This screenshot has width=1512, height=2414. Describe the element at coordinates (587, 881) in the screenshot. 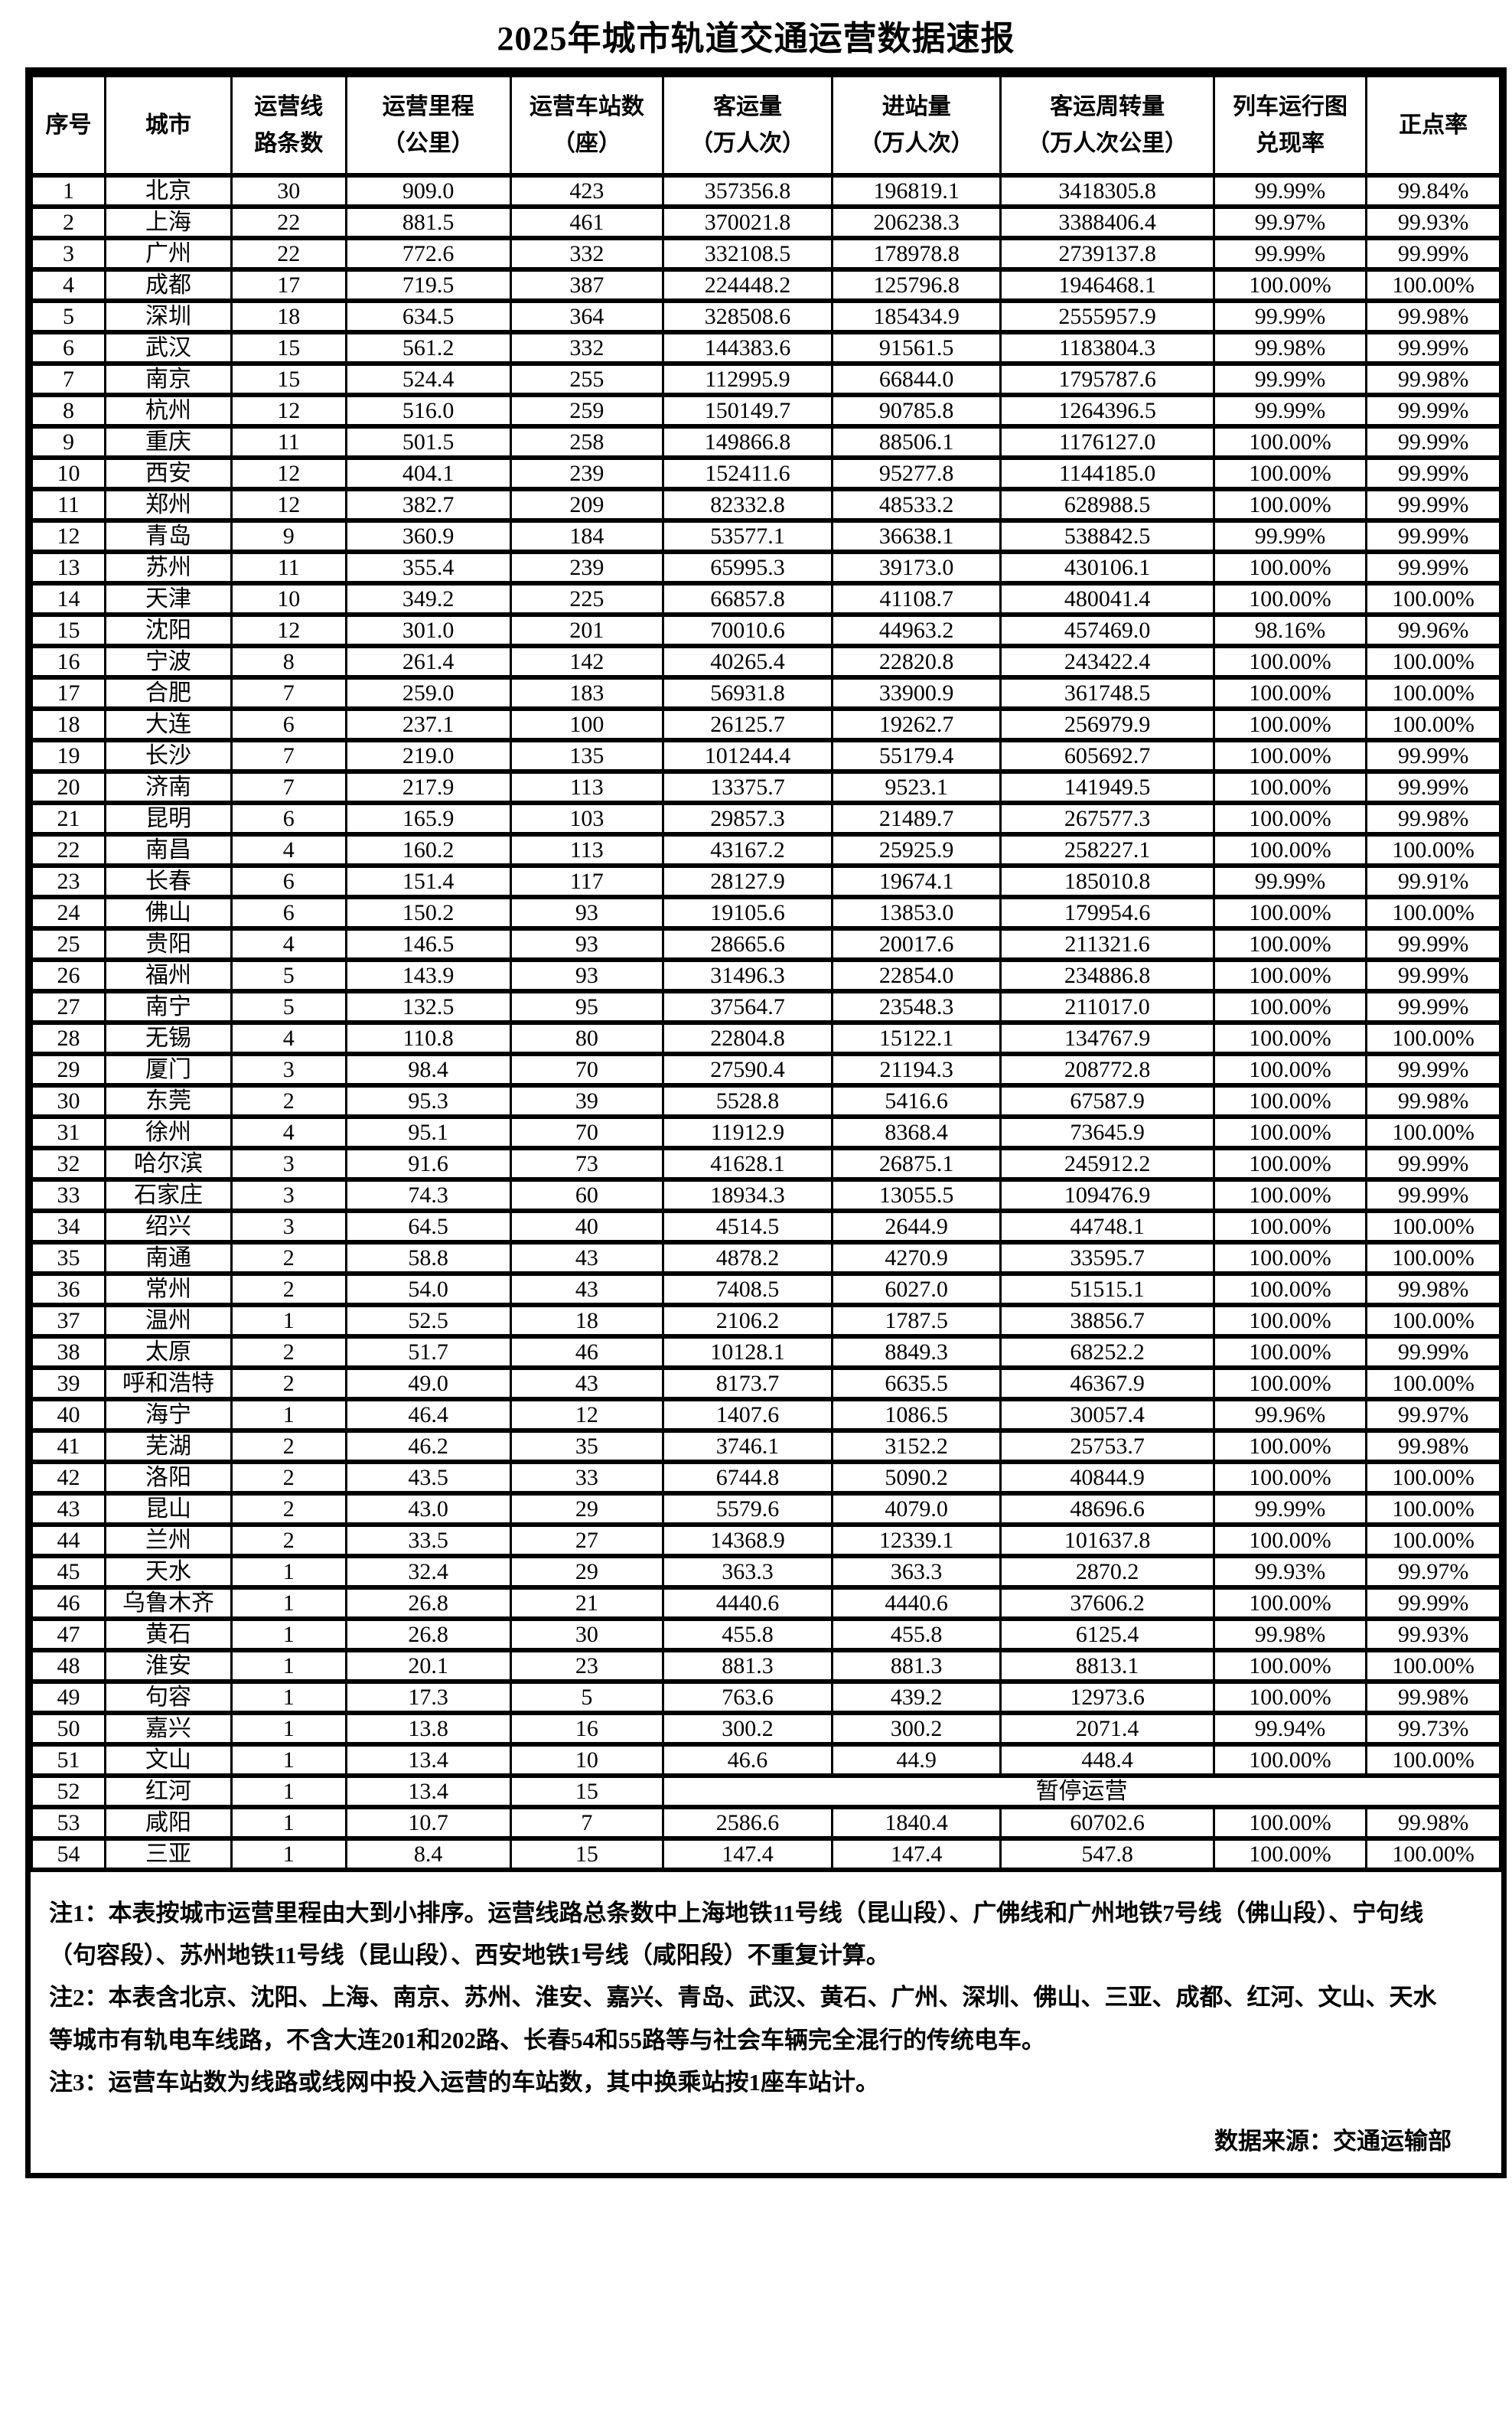

I see `cell: 117` at that location.